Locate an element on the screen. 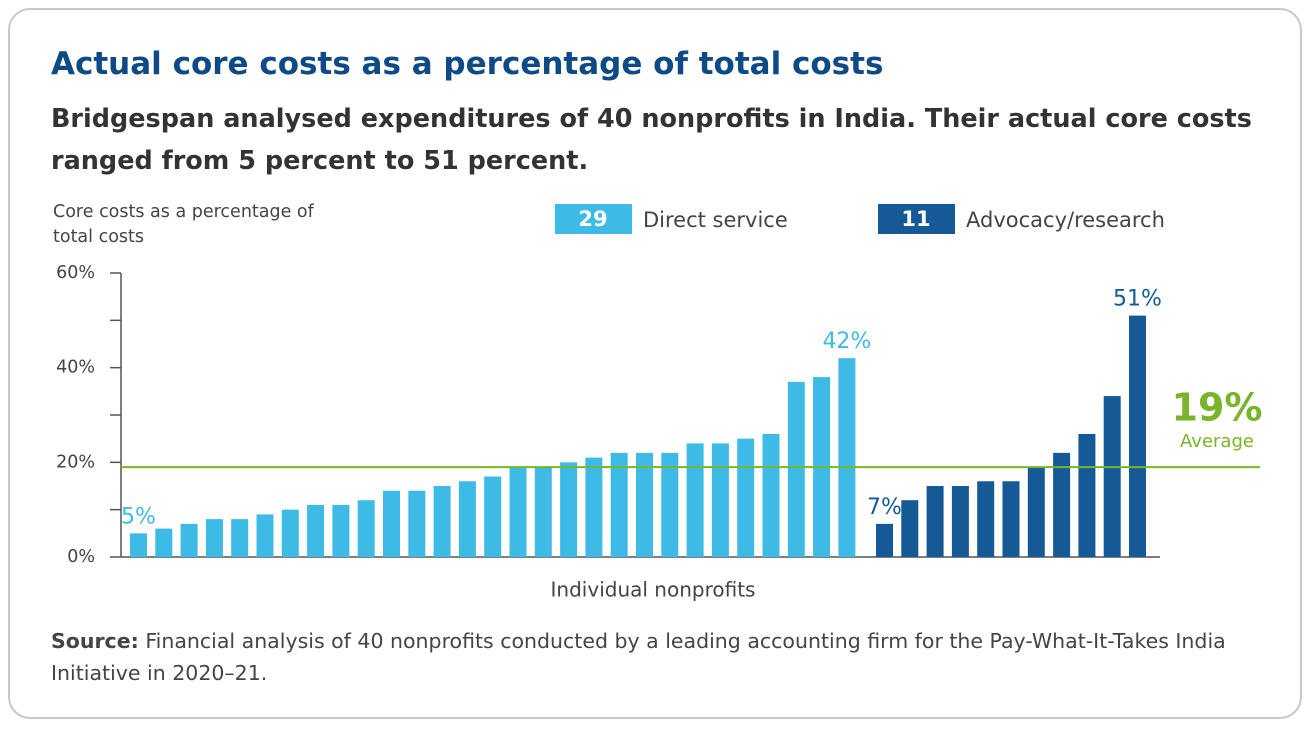 The height and width of the screenshot is (729, 1313). value-label: 5% is located at coordinates (138, 516).